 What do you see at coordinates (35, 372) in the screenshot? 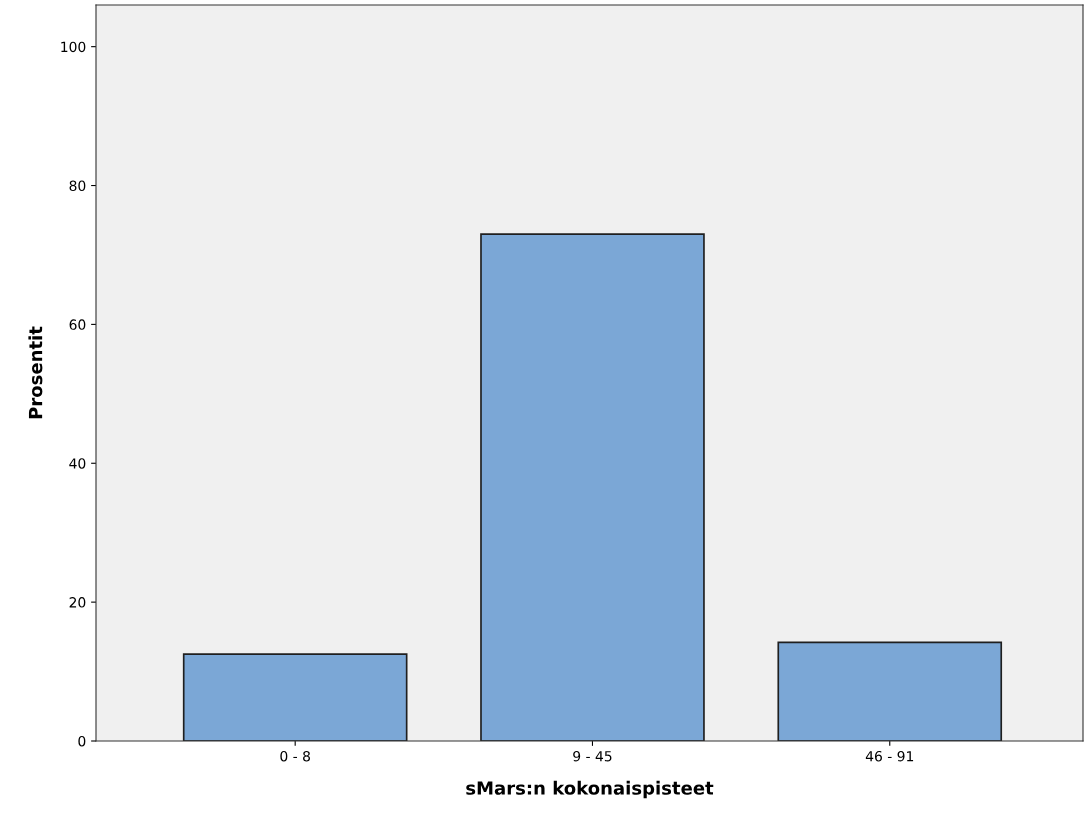
I see `y-axis-title: Prosentit` at bounding box center [35, 372].